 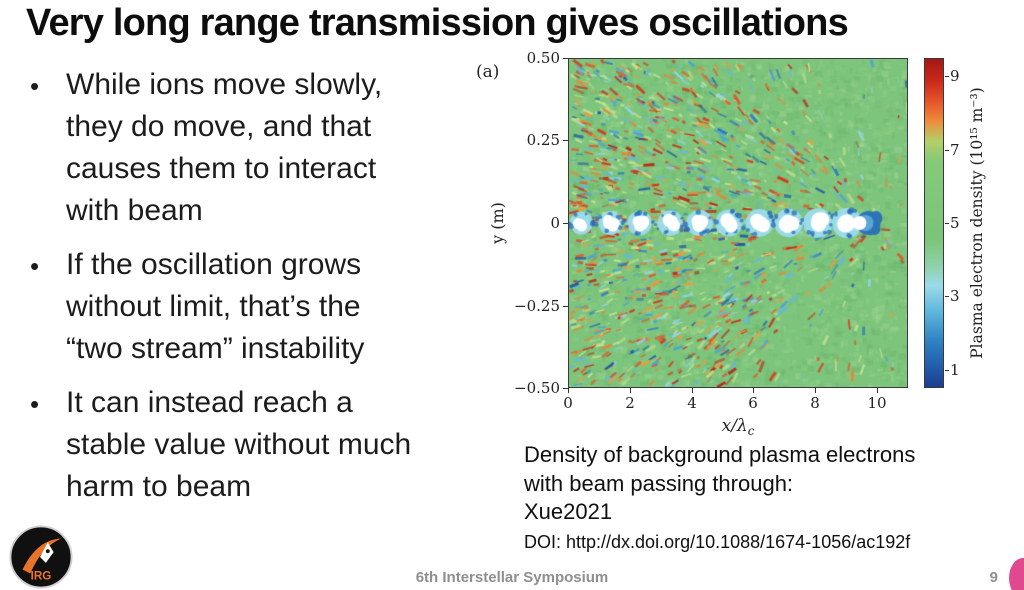 I want to click on colorbar-tick-label: 7, so click(x=955, y=150).